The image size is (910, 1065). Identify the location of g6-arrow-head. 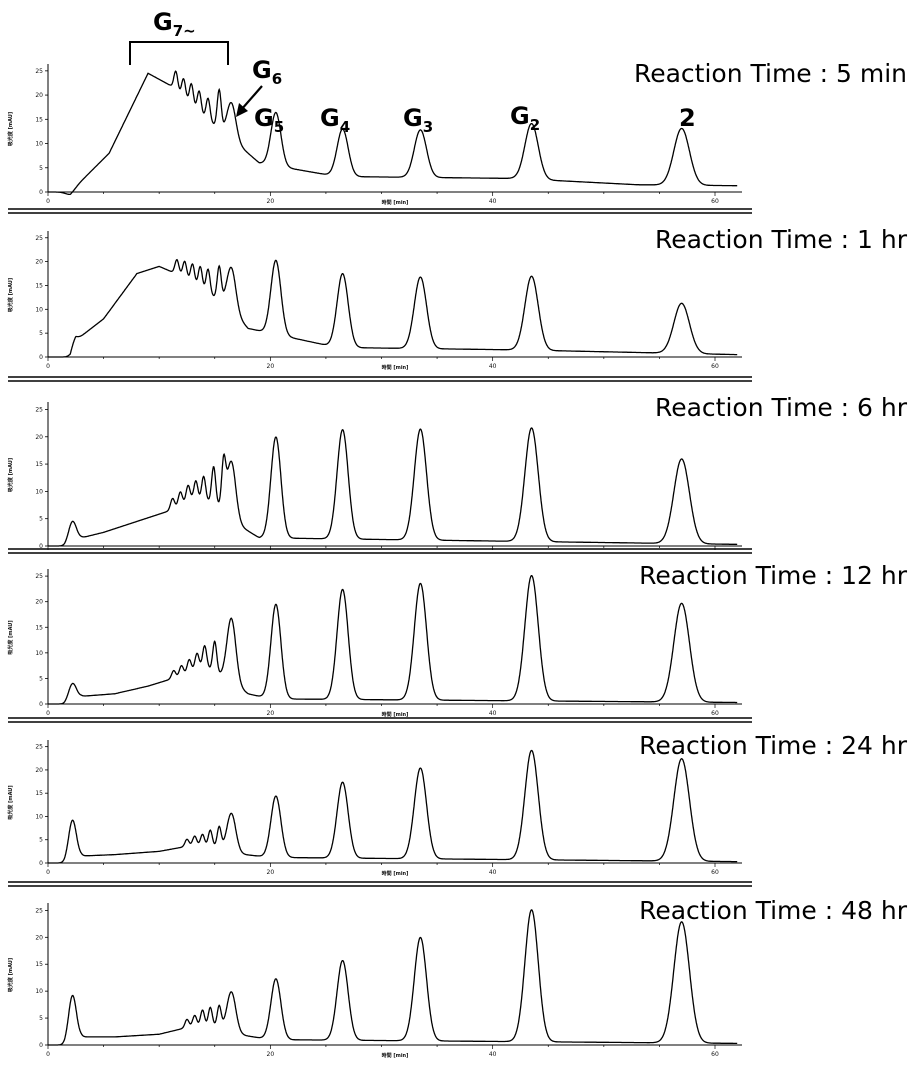
(242, 110).